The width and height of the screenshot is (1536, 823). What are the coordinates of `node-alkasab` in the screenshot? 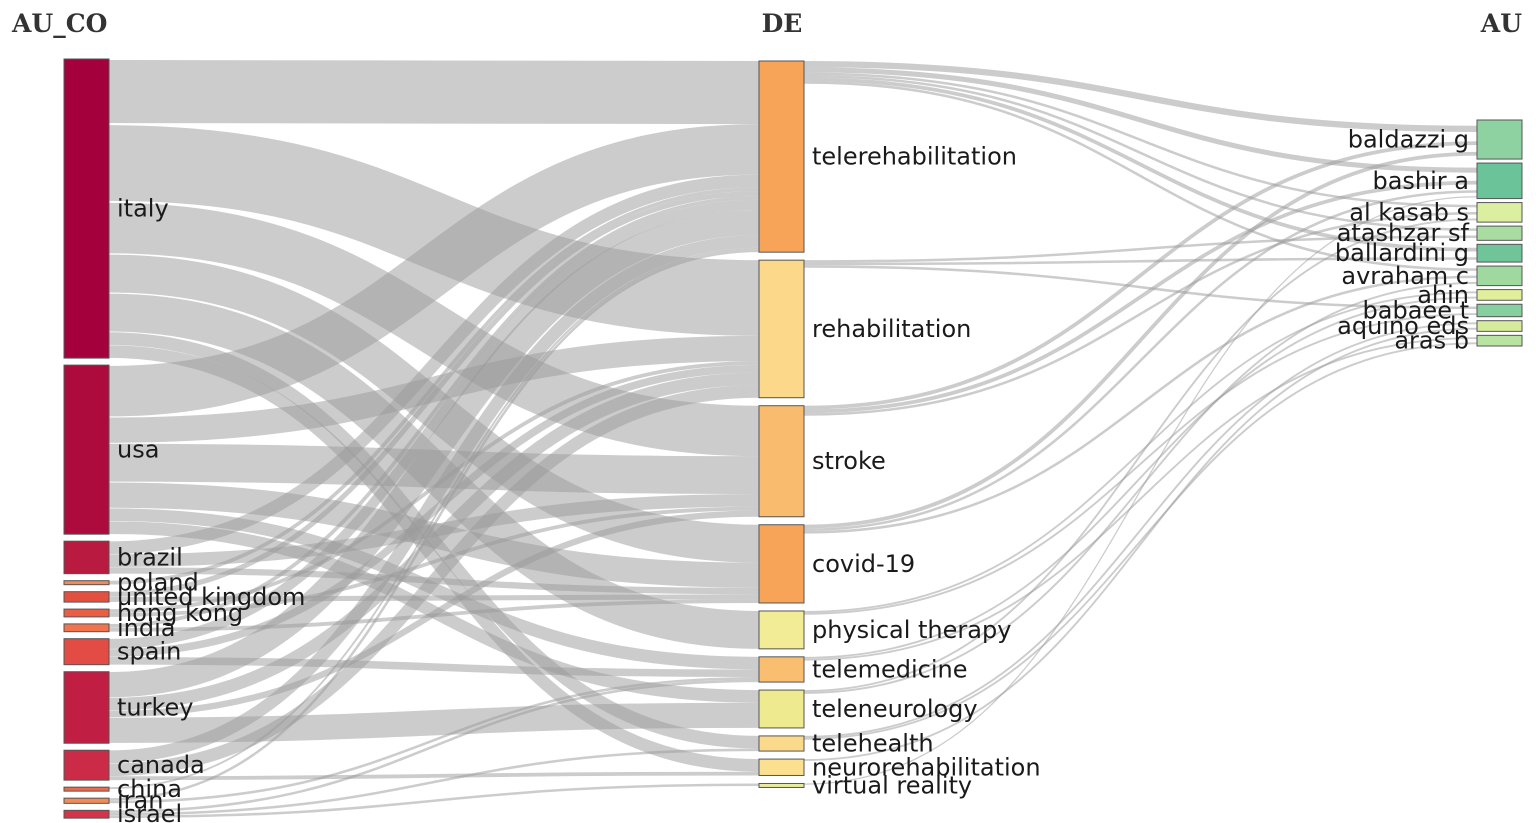 It's located at (1499, 212).